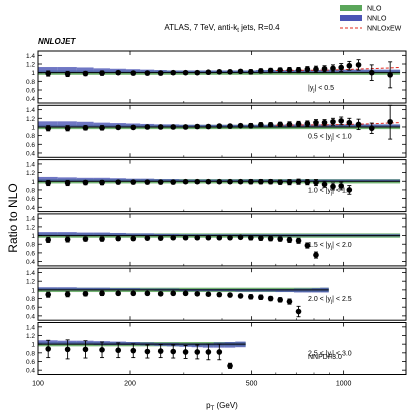  I want to click on rapidity-label: 2.5 < |yj| < 3.0, so click(330, 355).